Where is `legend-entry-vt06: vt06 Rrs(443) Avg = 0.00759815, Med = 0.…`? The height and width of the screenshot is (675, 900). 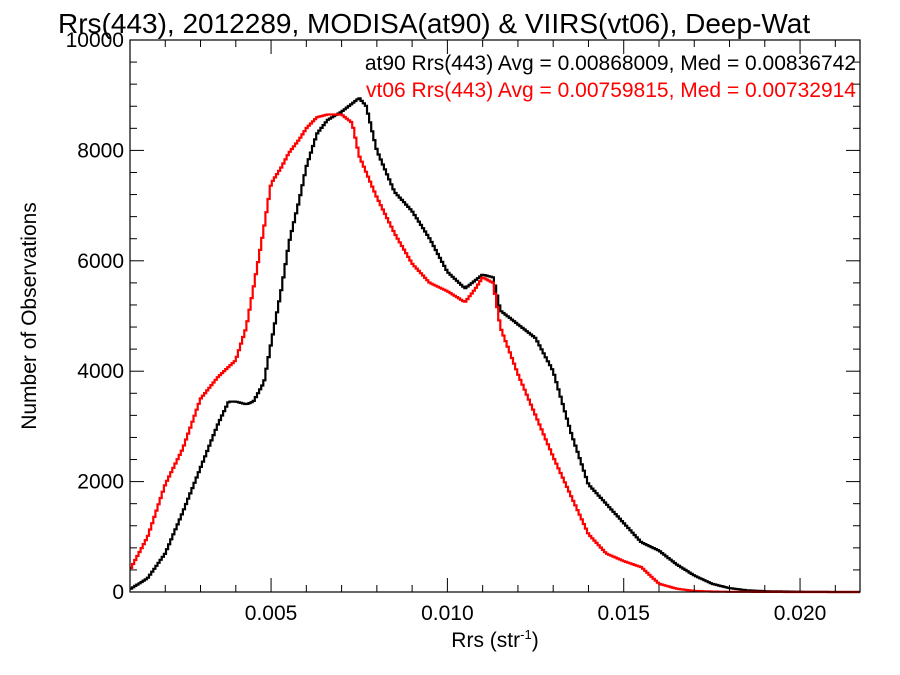 legend-entry-vt06: vt06 Rrs(443) Avg = 0.00759815, Med = 0.… is located at coordinates (611, 90).